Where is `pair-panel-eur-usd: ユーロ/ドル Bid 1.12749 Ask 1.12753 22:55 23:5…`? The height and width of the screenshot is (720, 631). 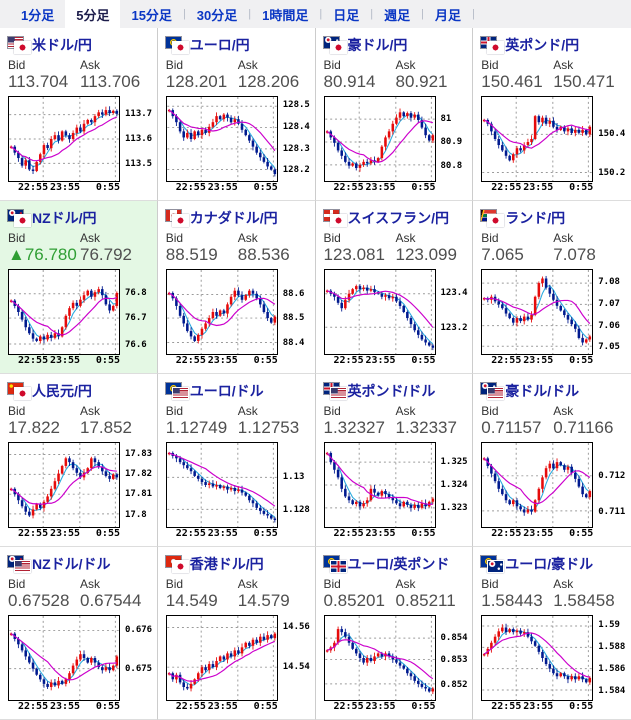
pair-panel-eur-usd: ユーロ/ドル Bid 1.12749 Ask 1.12753 22:55 23:5… is located at coordinates (236, 460).